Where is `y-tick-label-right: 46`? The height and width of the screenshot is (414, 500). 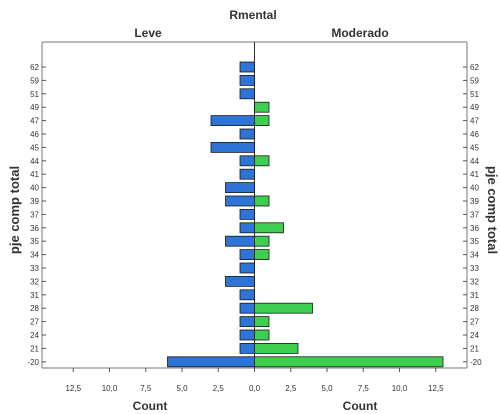
y-tick-label-right: 46 is located at coordinates (474, 134).